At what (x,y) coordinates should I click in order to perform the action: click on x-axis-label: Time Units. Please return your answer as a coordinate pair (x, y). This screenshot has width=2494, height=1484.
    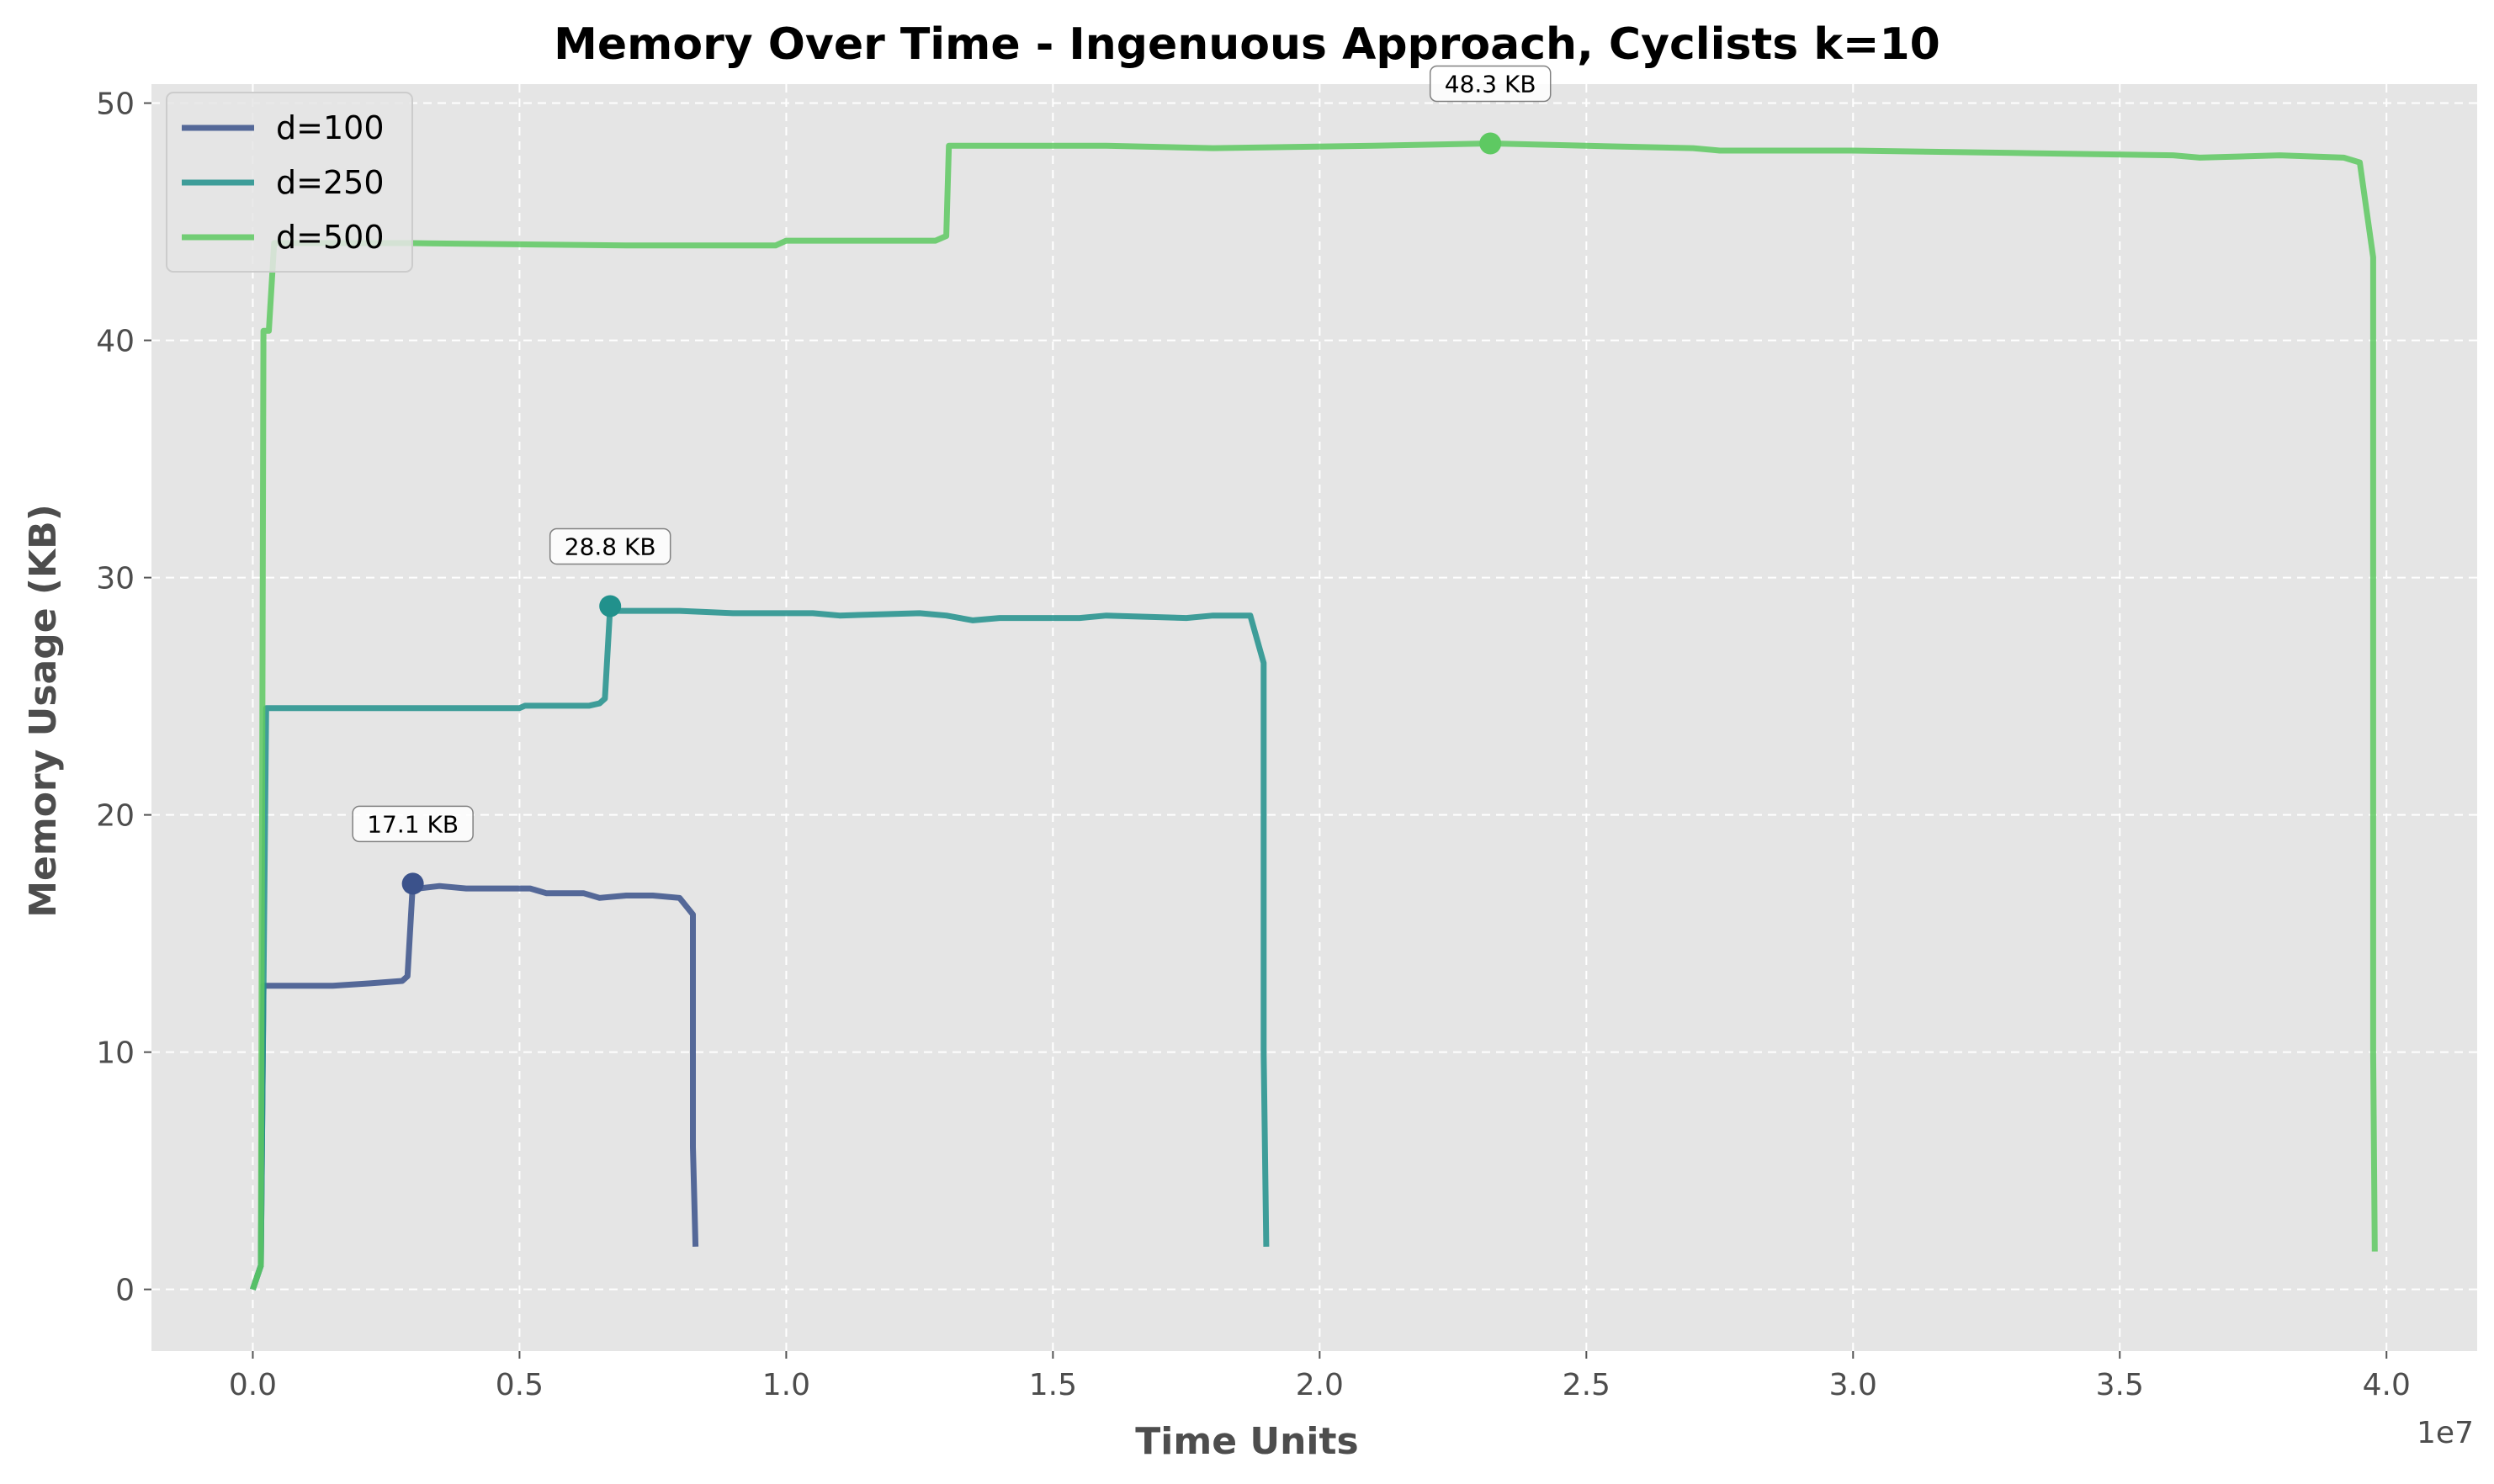
    Looking at the image, I should click on (1247, 1441).